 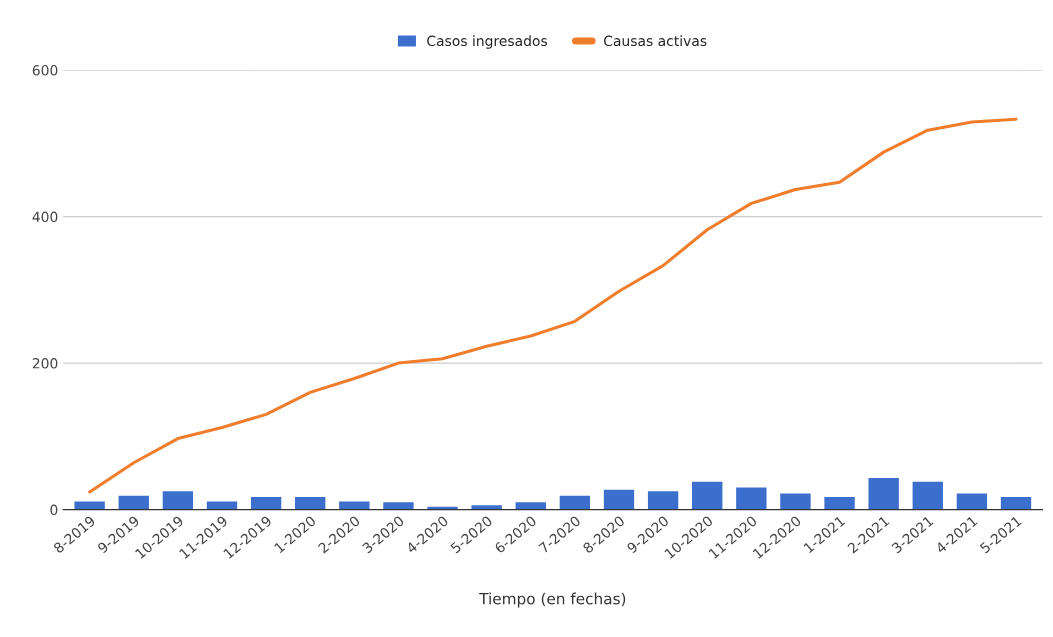 I want to click on legend-label: Causas activas, so click(x=655, y=41).